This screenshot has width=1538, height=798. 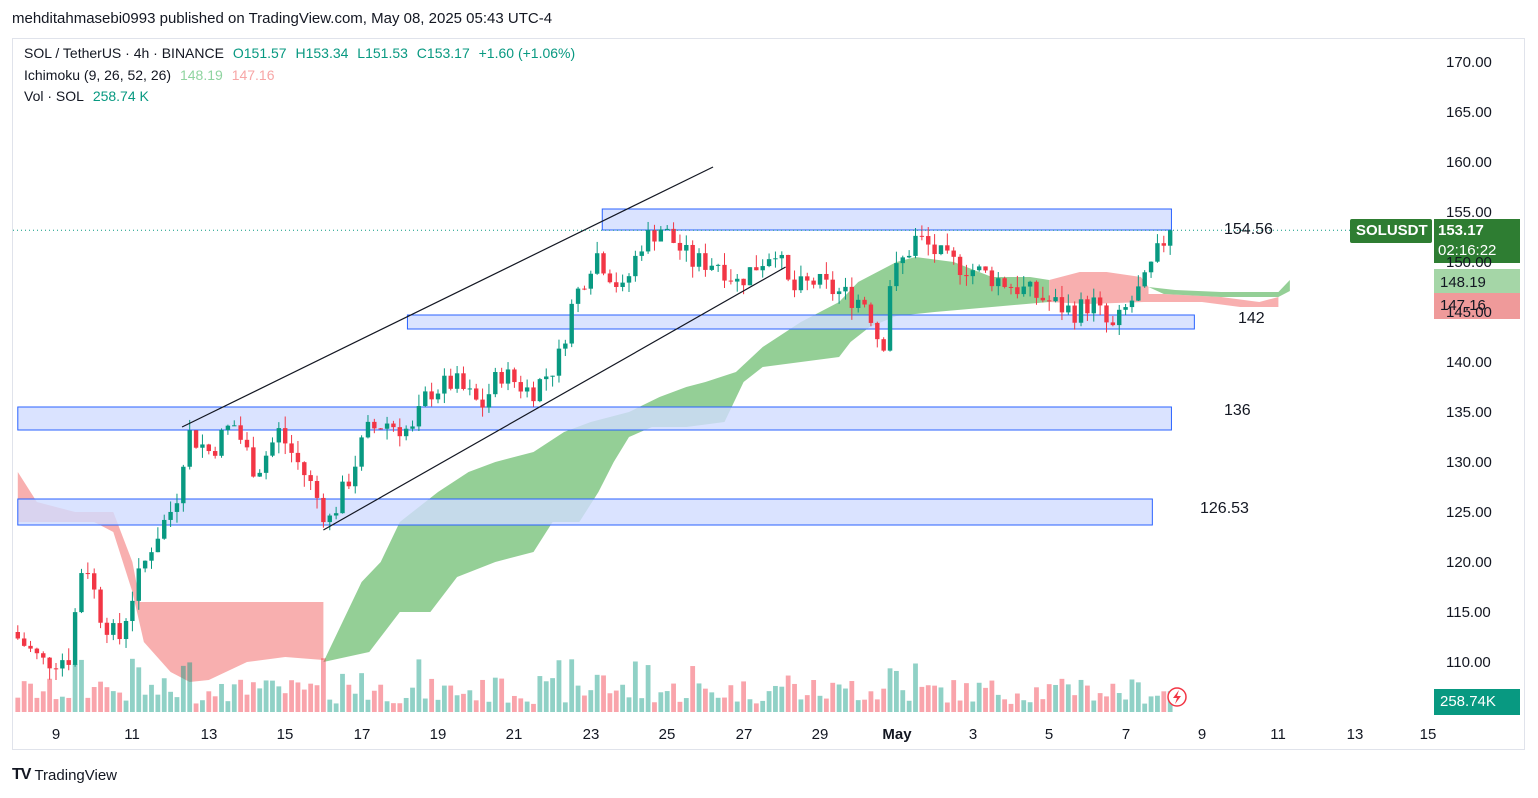 I want to click on x-tick: 11, so click(x=1278, y=734).